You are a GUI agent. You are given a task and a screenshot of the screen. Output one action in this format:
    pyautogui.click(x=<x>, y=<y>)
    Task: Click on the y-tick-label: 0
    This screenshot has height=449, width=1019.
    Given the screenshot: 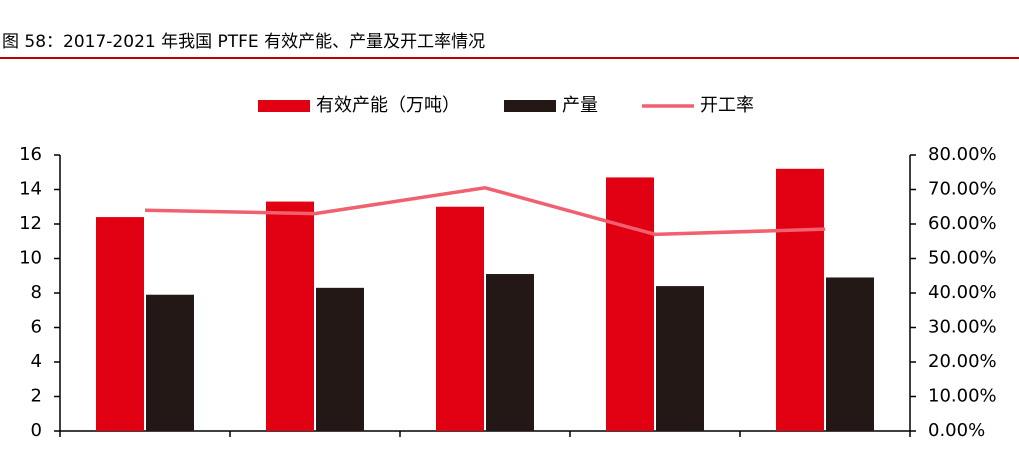 What is the action you would take?
    pyautogui.click(x=36, y=430)
    